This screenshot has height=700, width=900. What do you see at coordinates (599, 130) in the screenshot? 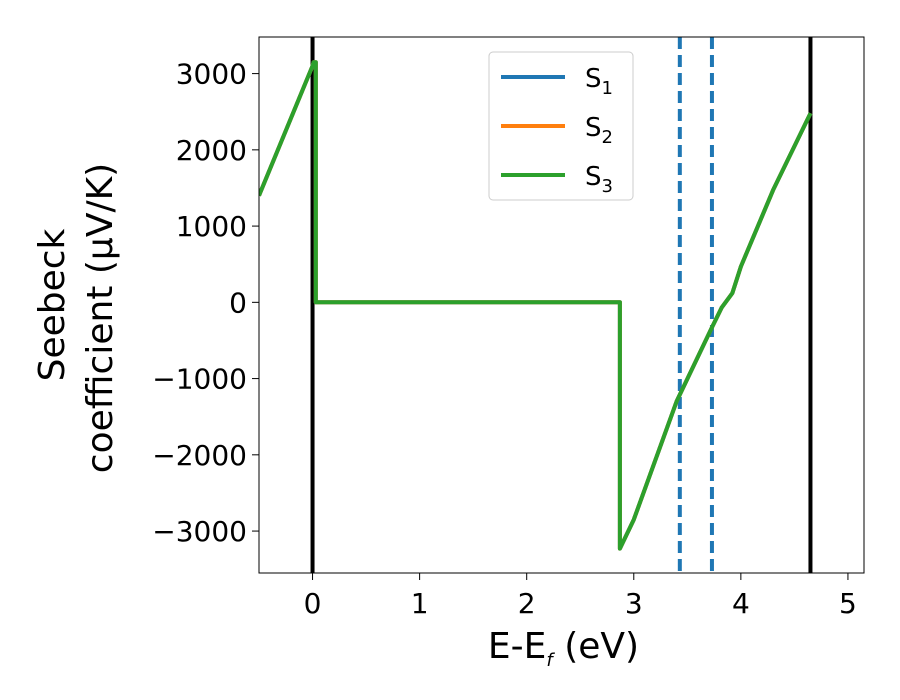
I see `legend-label-S2: S2` at bounding box center [599, 130].